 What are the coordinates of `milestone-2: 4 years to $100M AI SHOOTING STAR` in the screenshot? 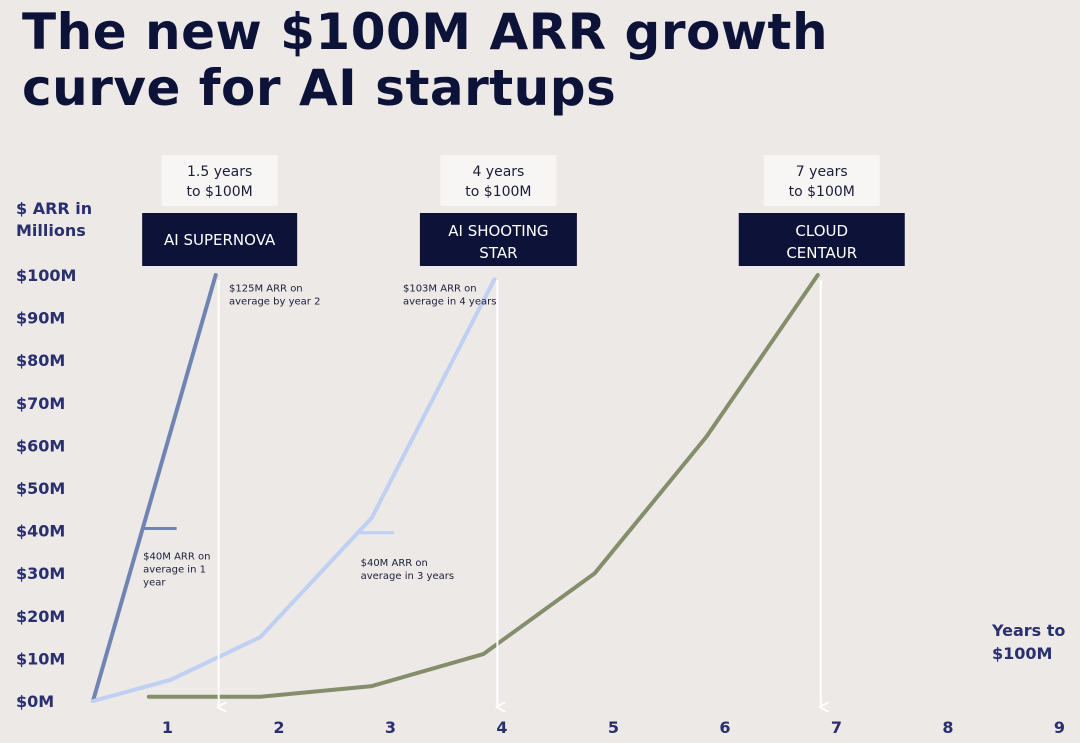 It's located at (498, 431).